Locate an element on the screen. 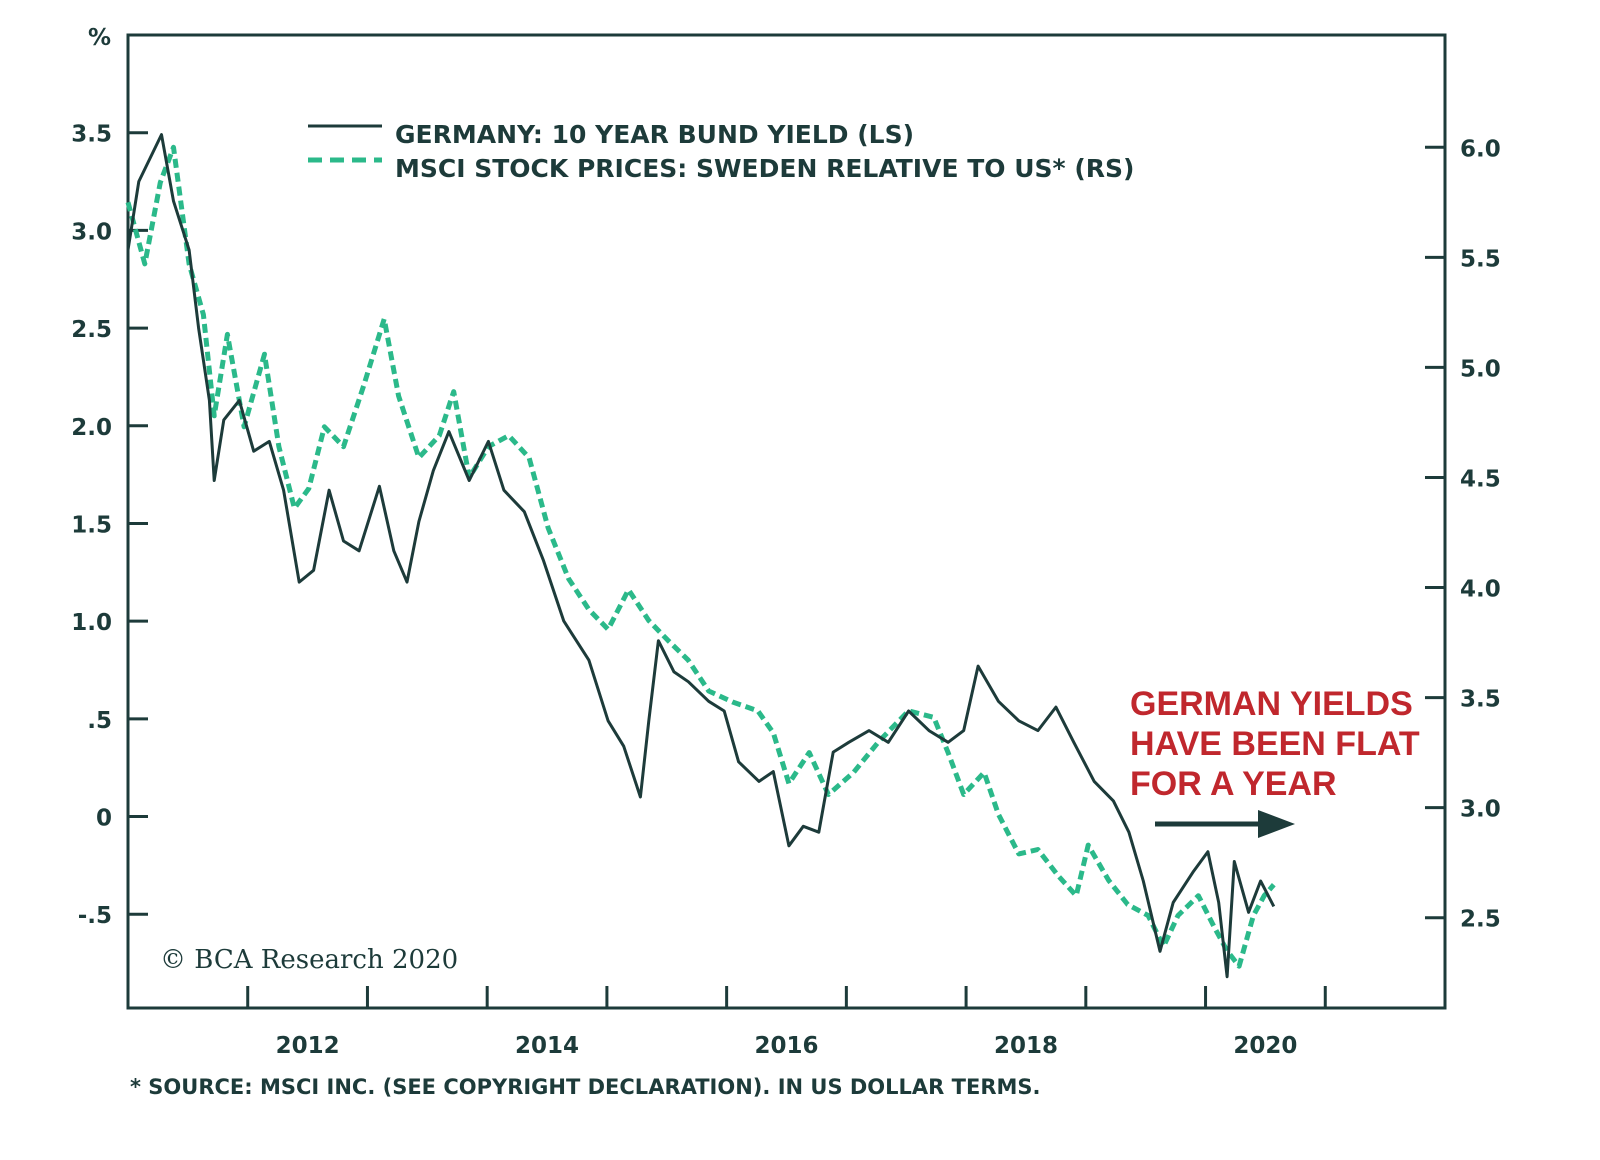  copyright-logo: © BCA Research 2020 is located at coordinates (309, 960).